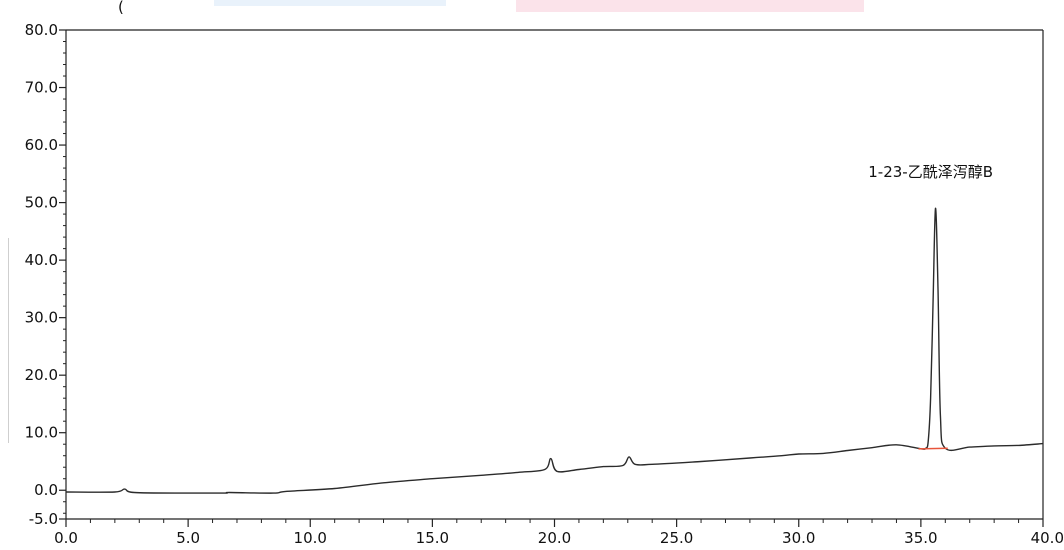 This screenshot has width=1064, height=550. I want to click on y-tick-label: 20.0, so click(41, 375).